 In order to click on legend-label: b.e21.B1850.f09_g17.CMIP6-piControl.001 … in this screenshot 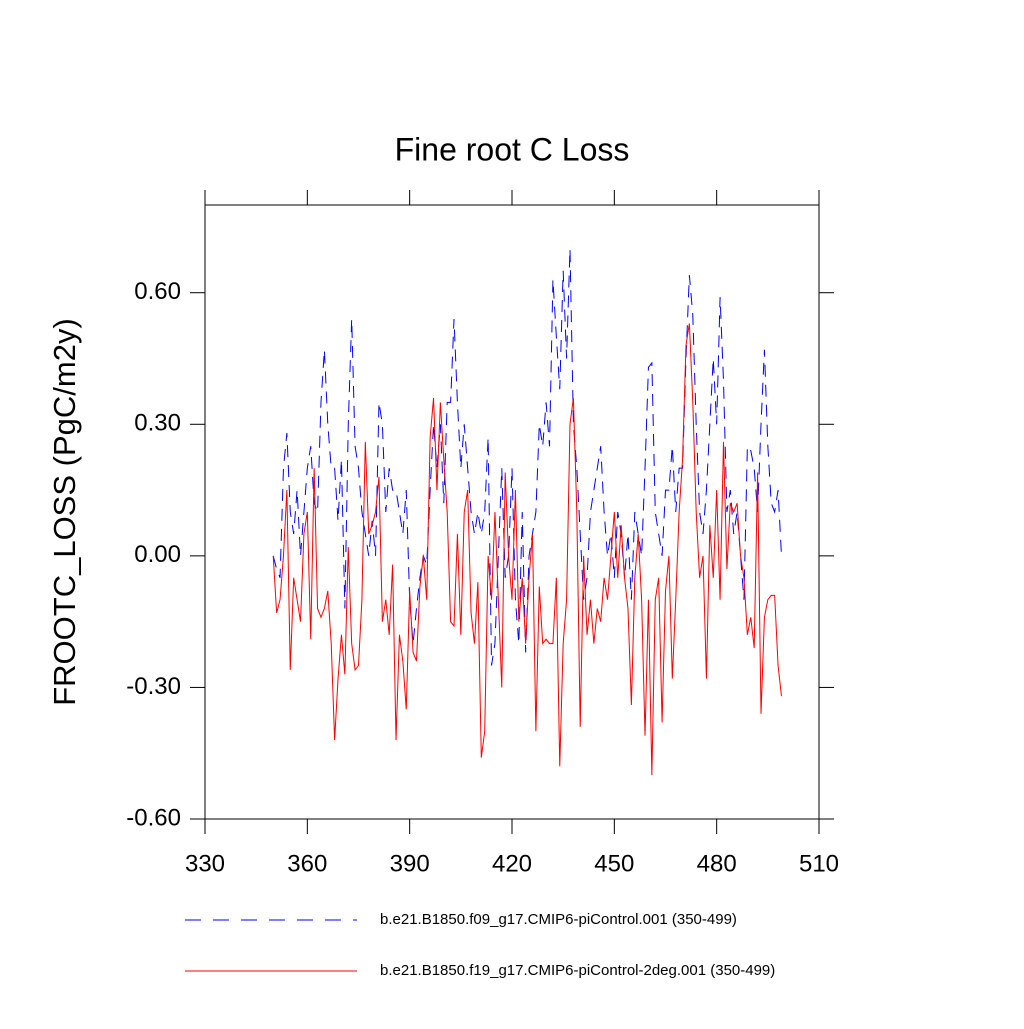, I will do `click(558, 919)`.